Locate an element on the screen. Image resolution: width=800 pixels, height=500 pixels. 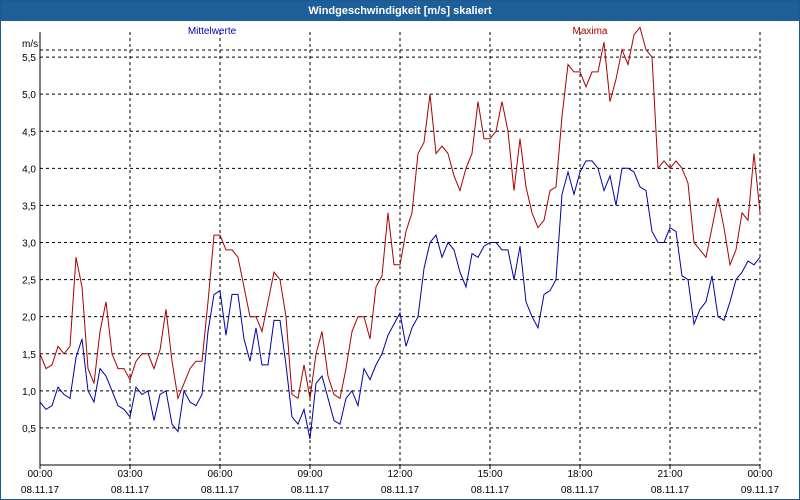
y-tick-label: 5,0 is located at coordinates (29, 95).